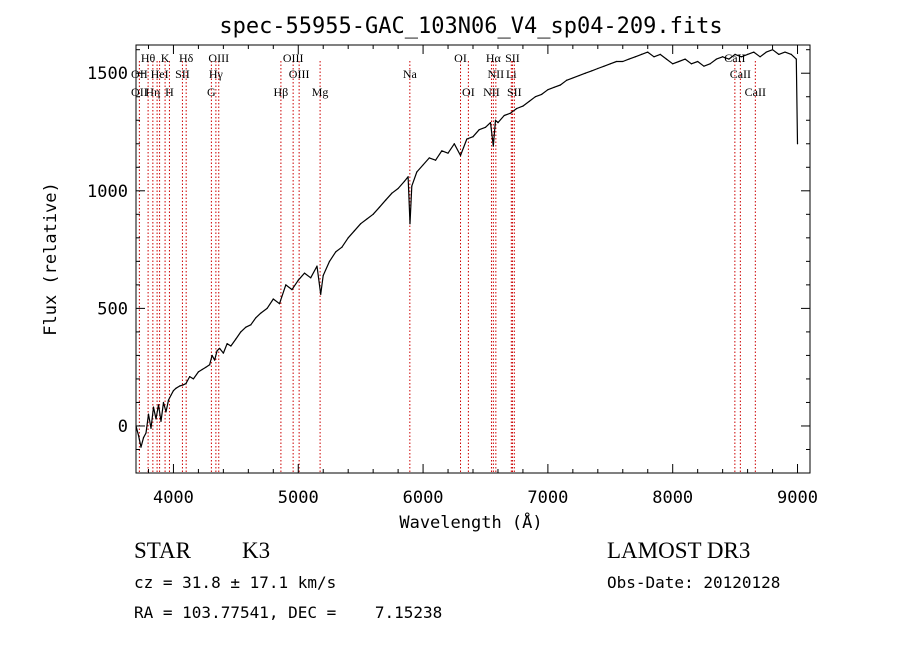 This screenshot has height=649, width=900. I want to click on observation-date: Obs-Date: 20120128, so click(694, 582).